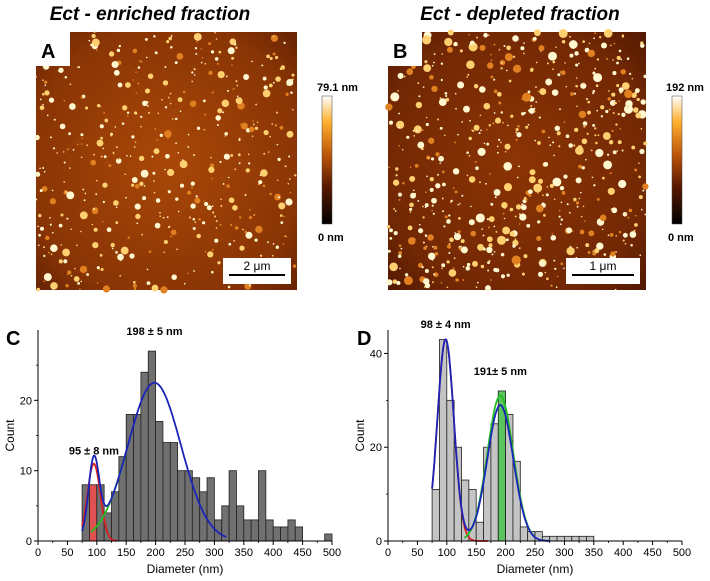 This screenshot has width=710, height=581. Describe the element at coordinates (337, 163) in the screenshot. I see `colorbar-a: 79.1 nm 0 nm` at that location.